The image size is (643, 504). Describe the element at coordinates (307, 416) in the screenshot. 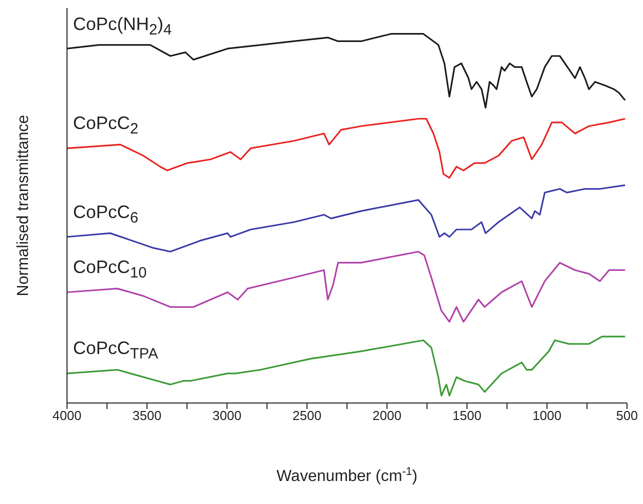

I see `x-tick-label: 2500` at that location.